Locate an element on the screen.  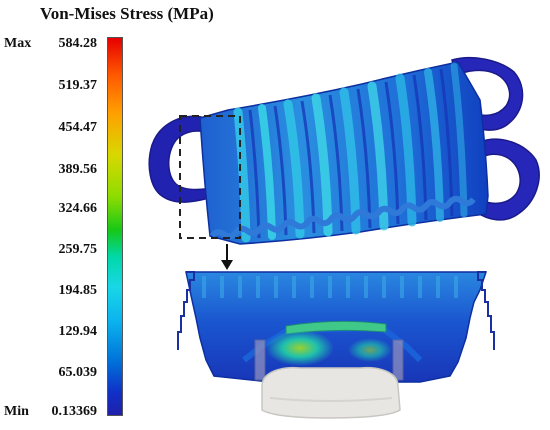
legend-title: Von-Mises Stress (MPa) is located at coordinates (127, 13).